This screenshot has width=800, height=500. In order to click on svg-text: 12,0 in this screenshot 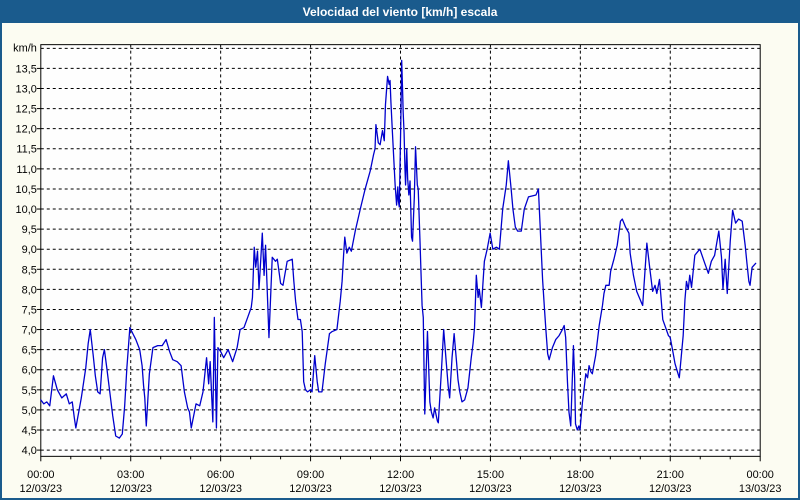, I will do `click(26, 130)`.